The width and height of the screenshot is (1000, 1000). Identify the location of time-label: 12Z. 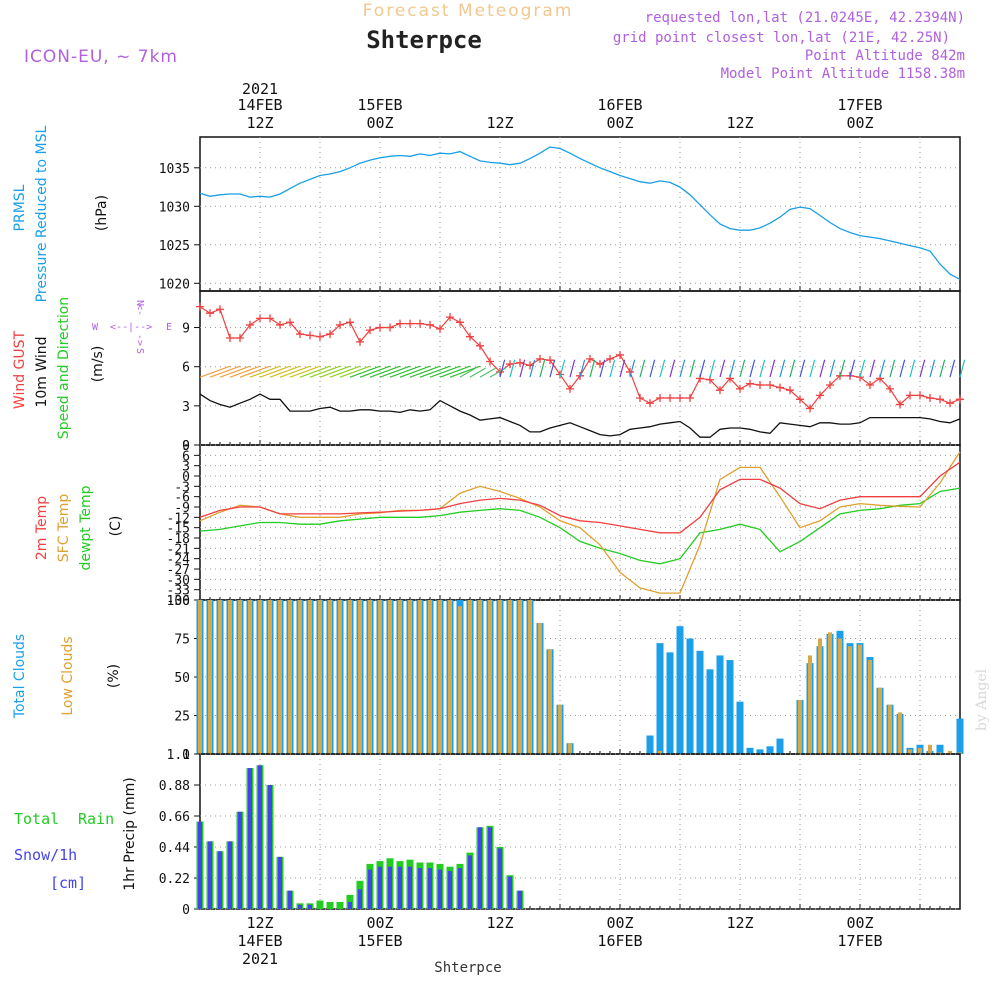
(499, 923).